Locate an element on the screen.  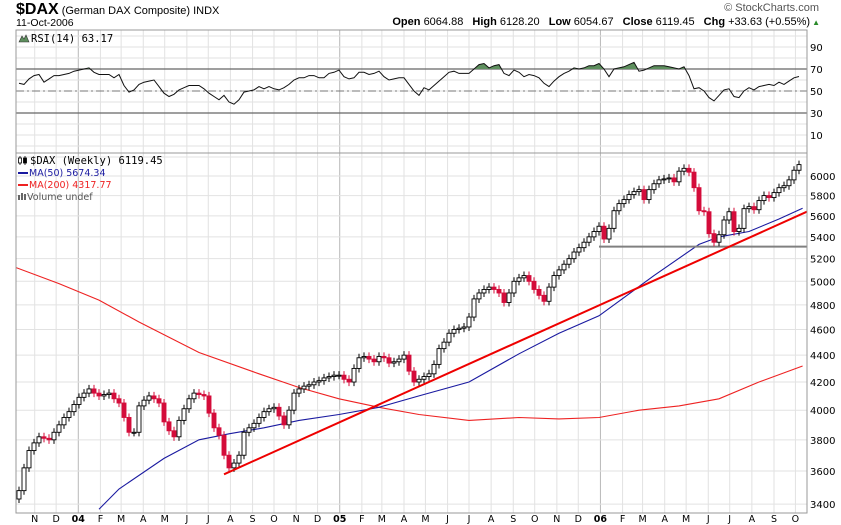
rsi-line is located at coordinates (409, 83).